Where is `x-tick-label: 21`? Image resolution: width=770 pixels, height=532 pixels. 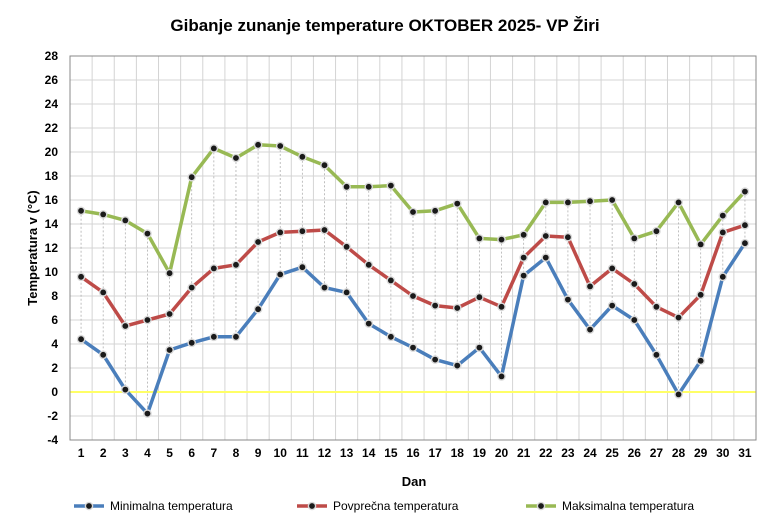
x-tick-label: 21 is located at coordinates (524, 453).